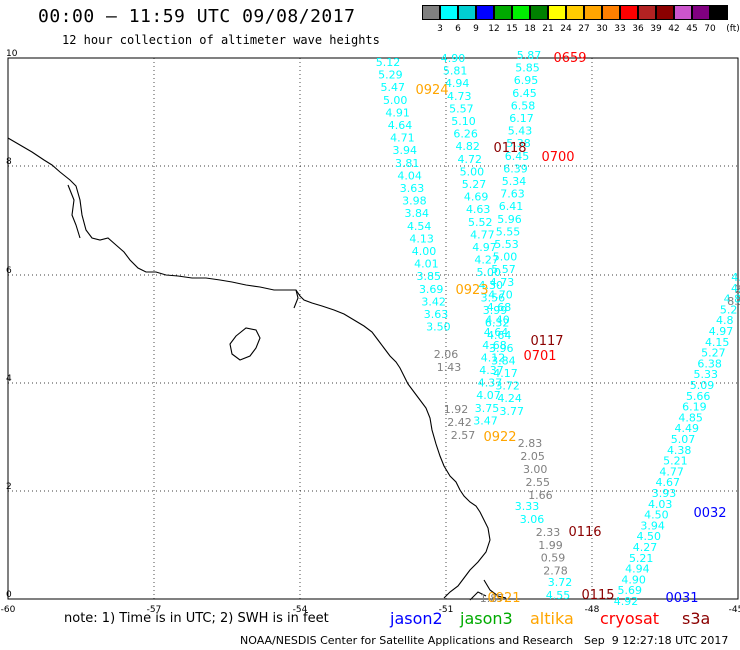 The height and width of the screenshot is (650, 740). Describe the element at coordinates (300, 610) in the screenshot. I see `x-tick-label: -54` at that location.